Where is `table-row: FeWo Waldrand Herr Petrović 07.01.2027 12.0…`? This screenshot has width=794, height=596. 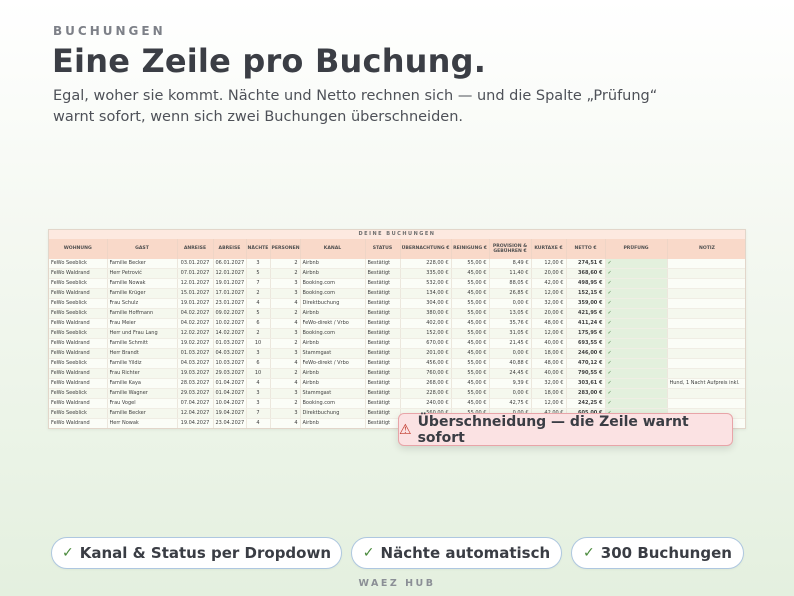
table-row: FeWo Waldrand Herr Petrović 07.01.2027 12.0… is located at coordinates (397, 273).